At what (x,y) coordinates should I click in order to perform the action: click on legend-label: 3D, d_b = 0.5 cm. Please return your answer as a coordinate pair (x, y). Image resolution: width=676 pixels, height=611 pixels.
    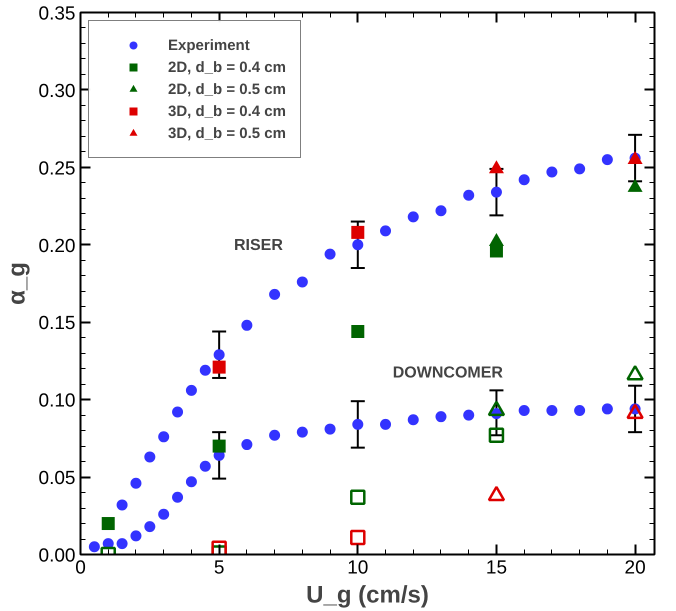
    Looking at the image, I should click on (227, 133).